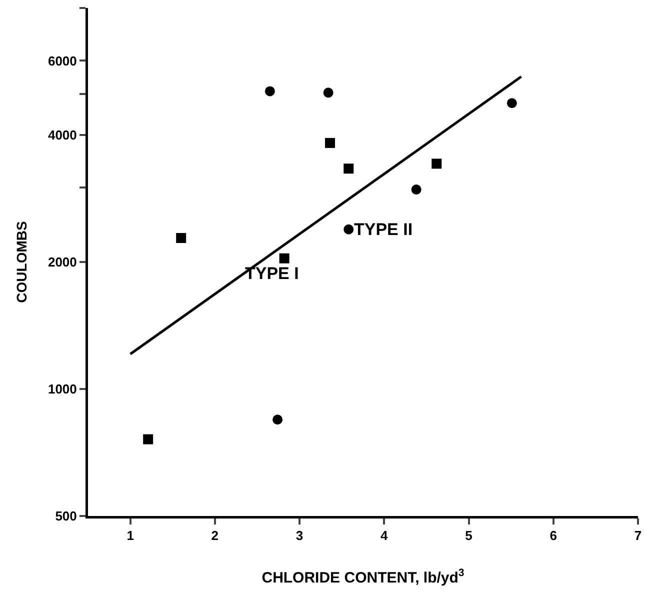  I want to click on annotation: TYPE I, so click(272, 273).